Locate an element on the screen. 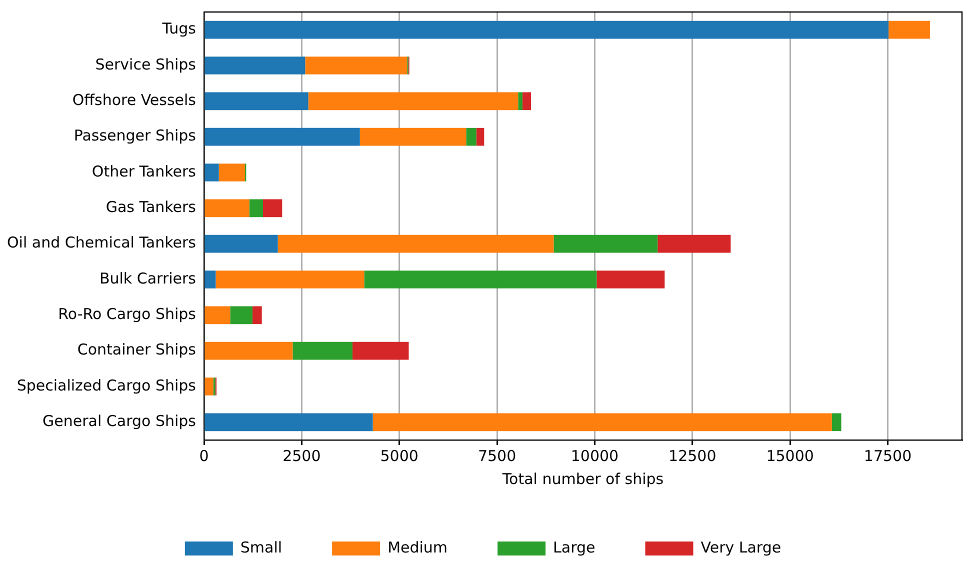 The width and height of the screenshot is (966, 566). y-tick-label: Offshore Vessels is located at coordinates (134, 100).